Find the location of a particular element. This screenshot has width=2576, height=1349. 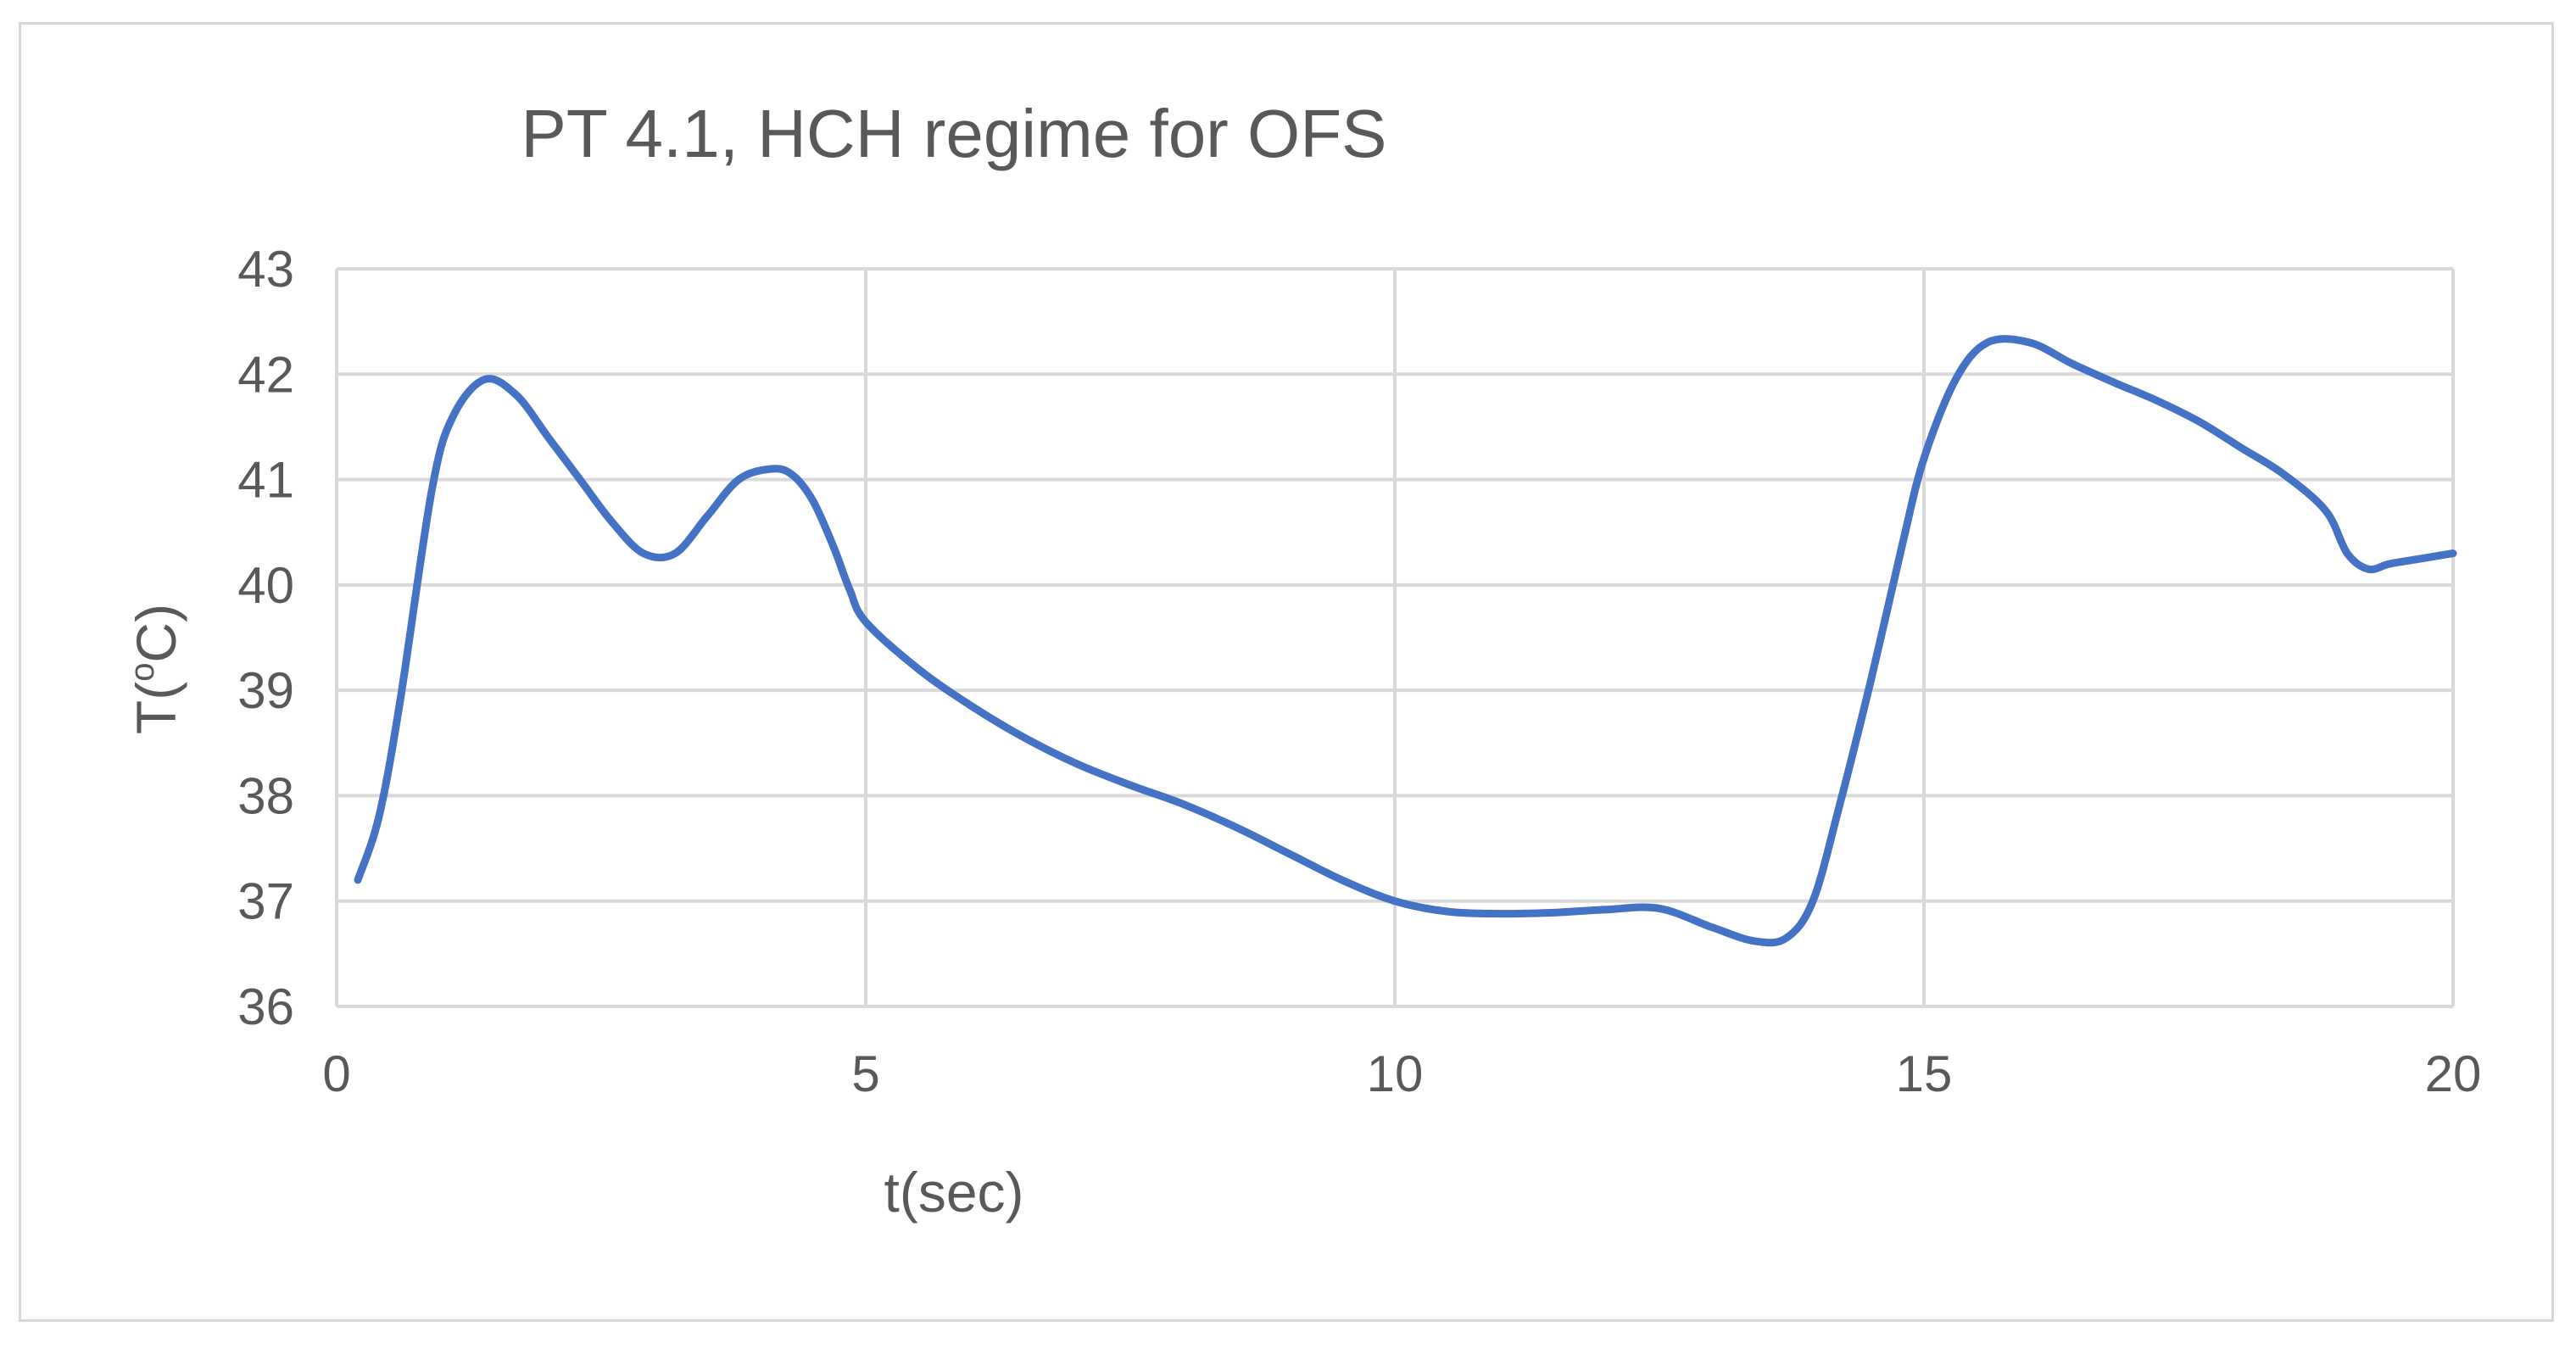

y-tick-label: 39 is located at coordinates (265, 690).